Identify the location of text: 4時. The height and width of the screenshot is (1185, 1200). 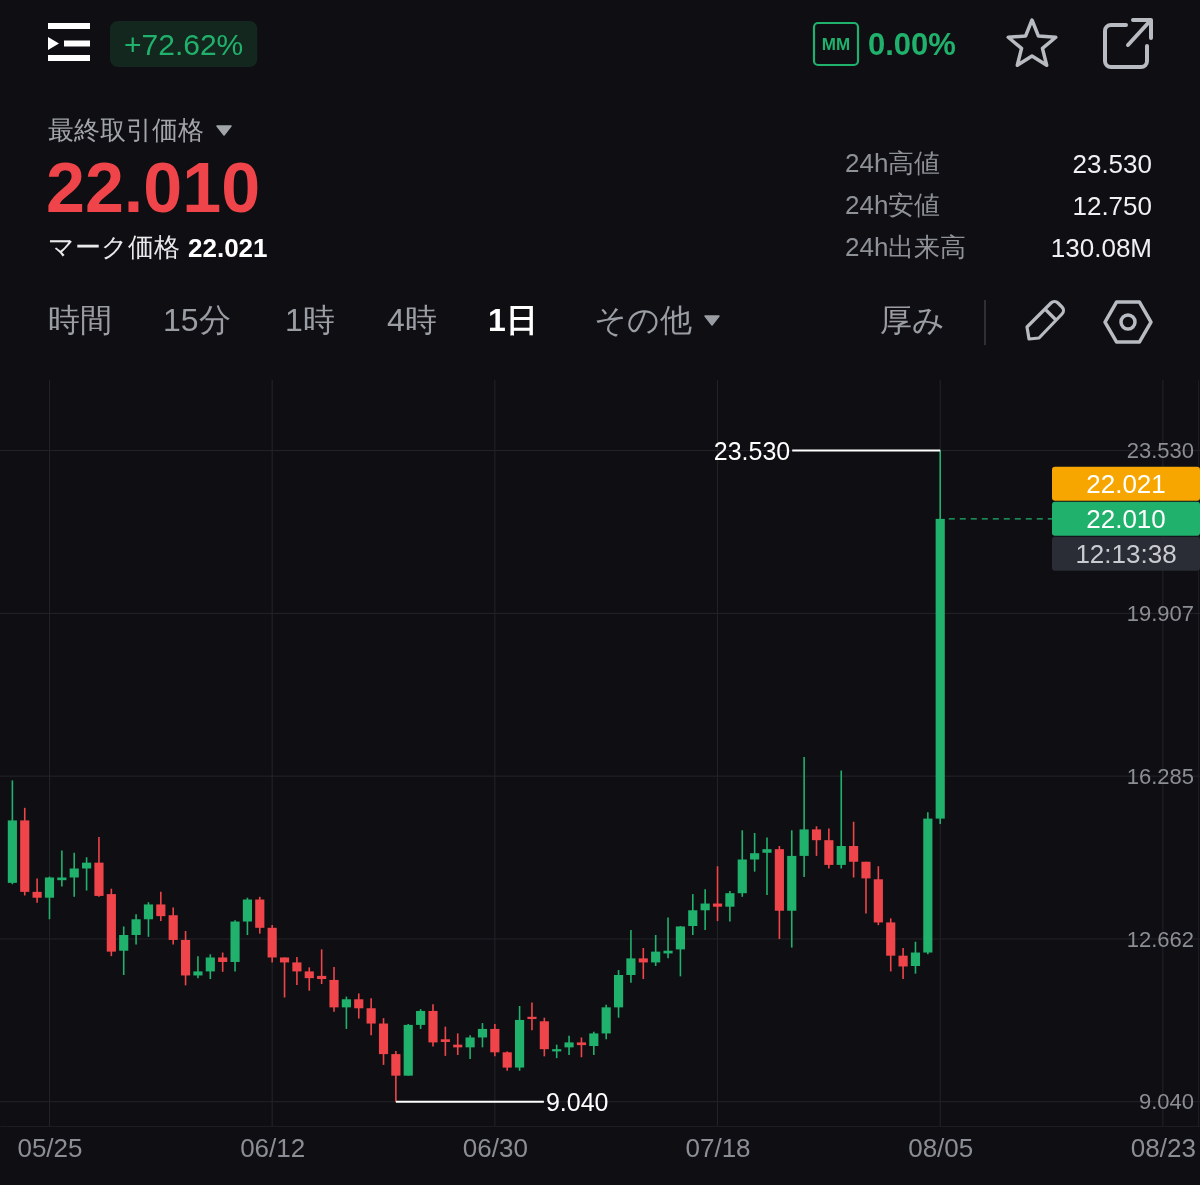
(412, 320).